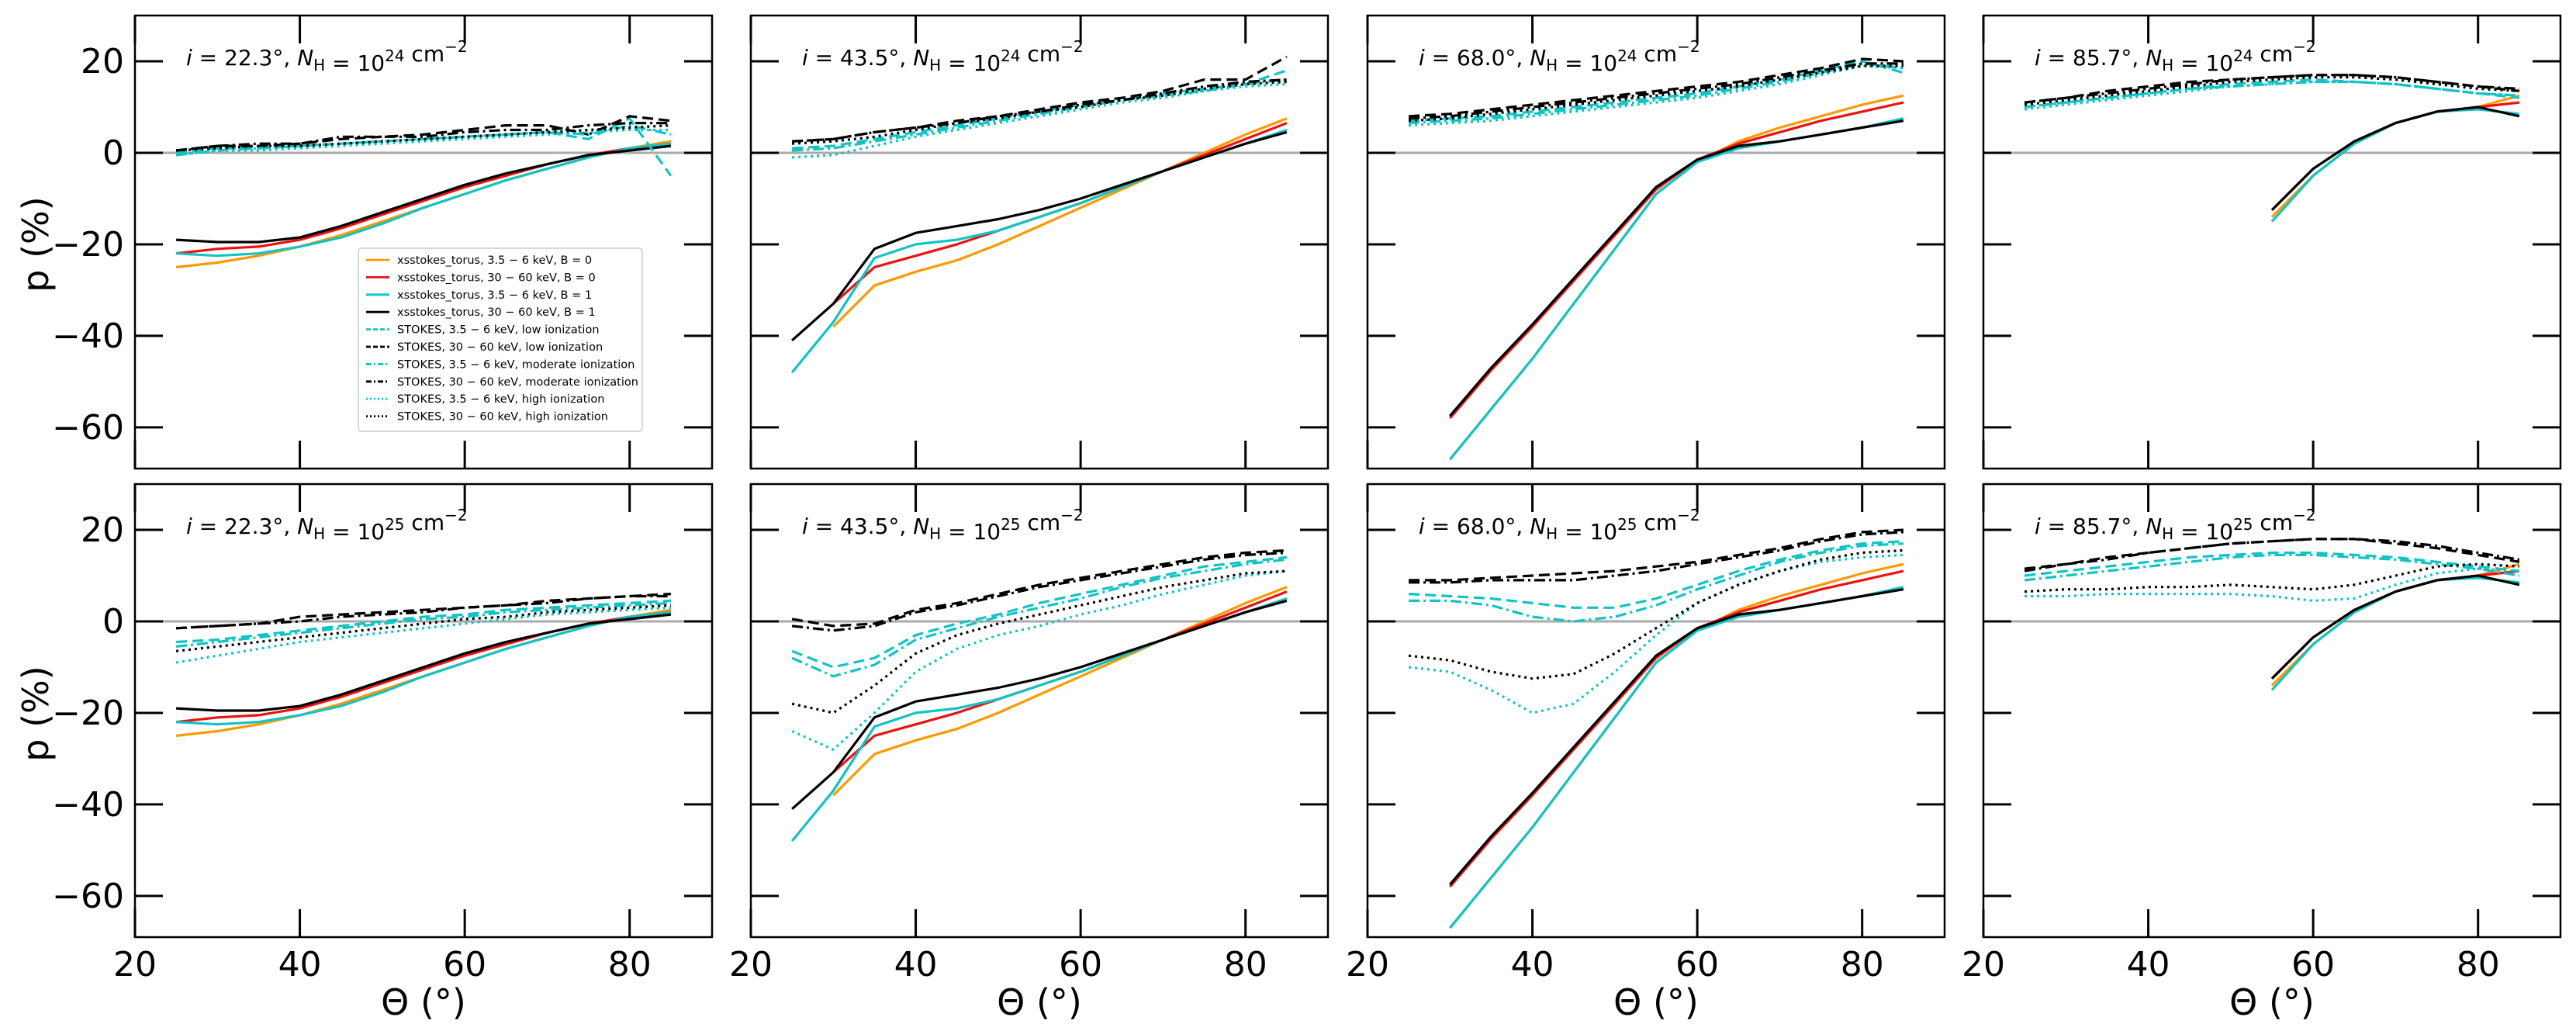  I want to click on subplot-7: 20 40 60 80 Θ (°) i = 85.7°, NH = 1025 cm−2, so click(2262, 753).